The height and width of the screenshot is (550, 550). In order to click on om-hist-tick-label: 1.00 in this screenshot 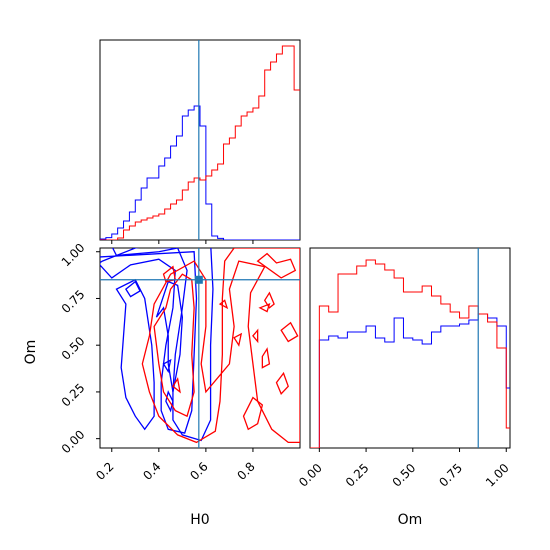, I will do `click(497, 475)`.